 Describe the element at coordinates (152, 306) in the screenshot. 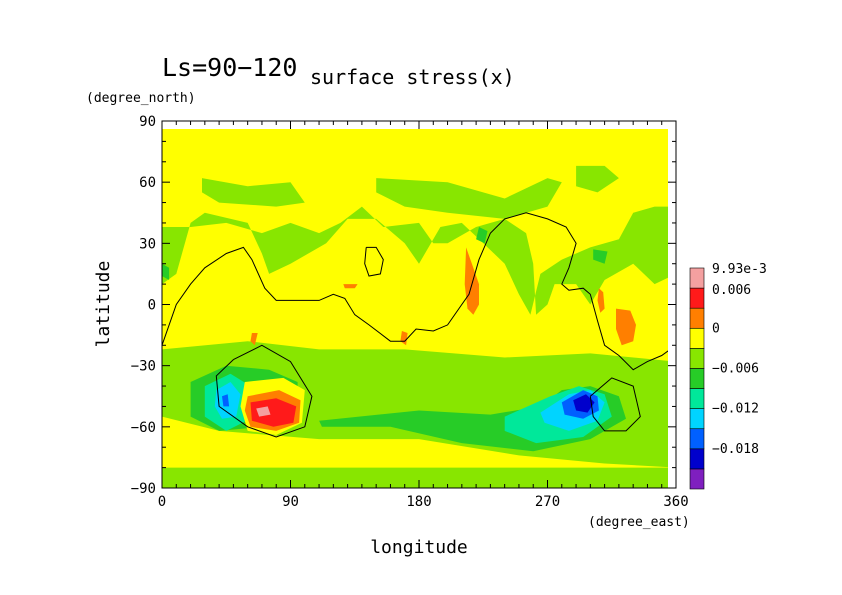

I see `y-tick-label: 0` at that location.